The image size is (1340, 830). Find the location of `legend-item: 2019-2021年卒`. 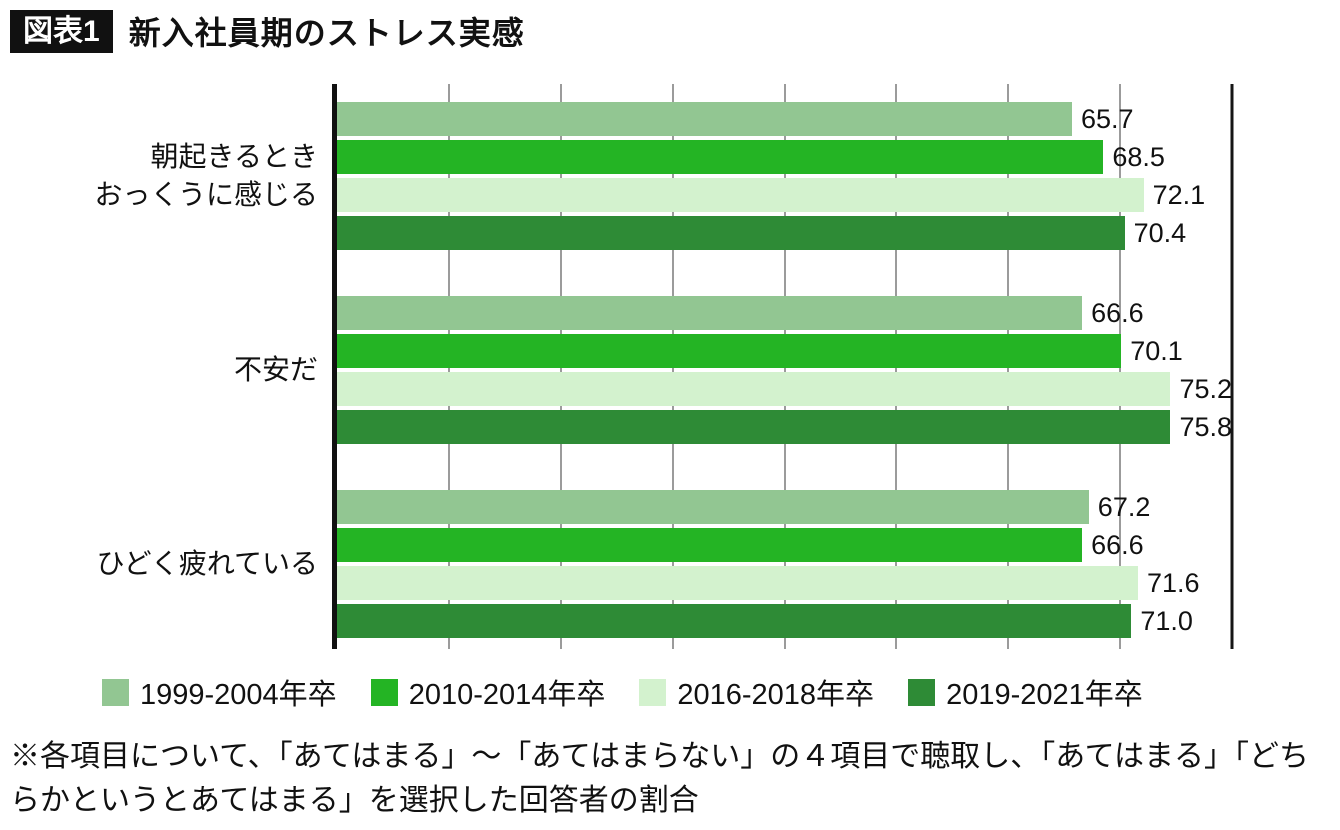

legend-item: 2019-2021年卒 is located at coordinates (1025, 692).